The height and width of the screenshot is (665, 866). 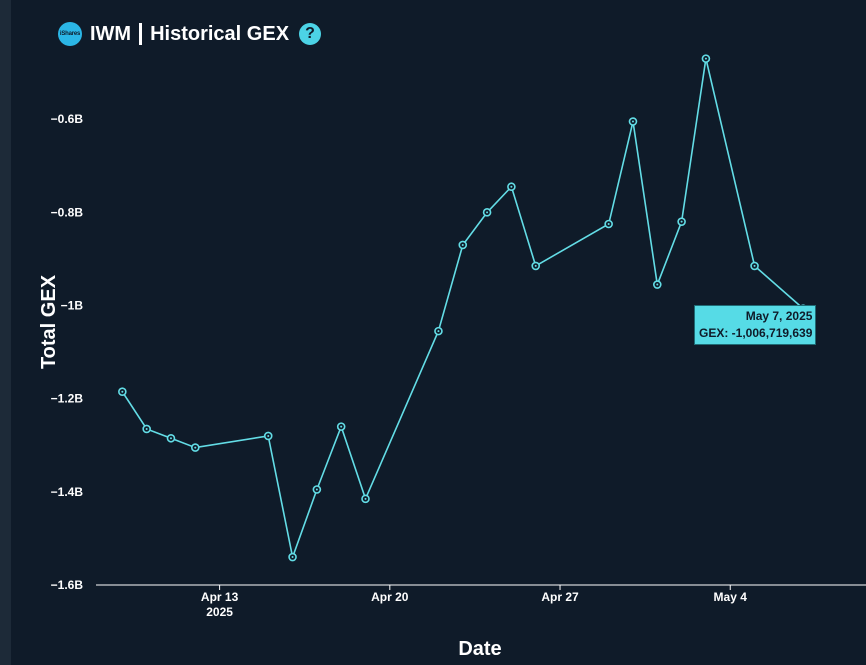 I want to click on y-axis-title: Total GEX, so click(x=49, y=321).